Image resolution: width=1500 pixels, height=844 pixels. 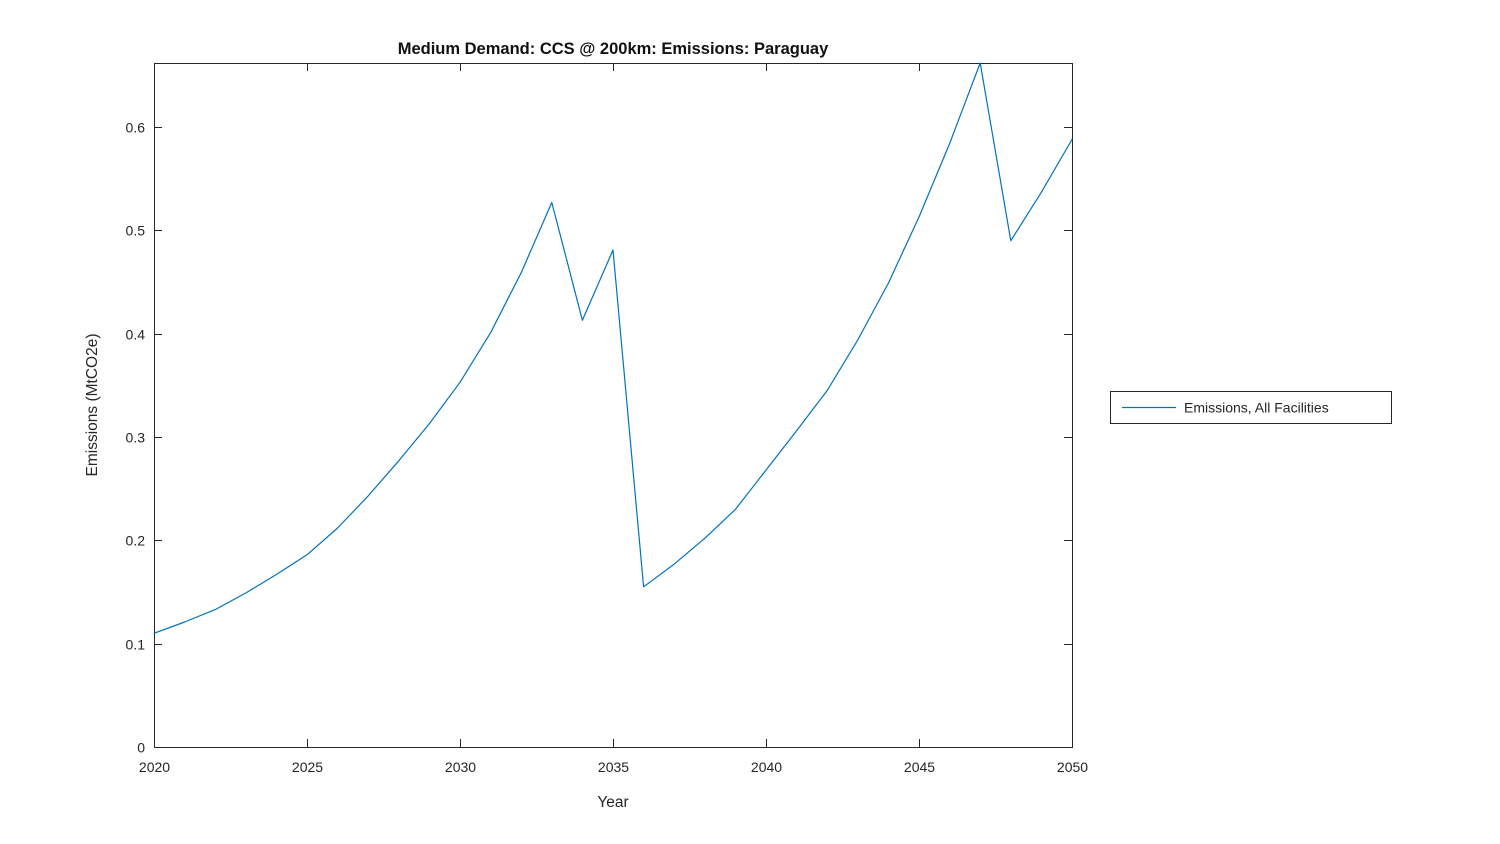 What do you see at coordinates (307, 767) in the screenshot?
I see `x-tick-label: 2025` at bounding box center [307, 767].